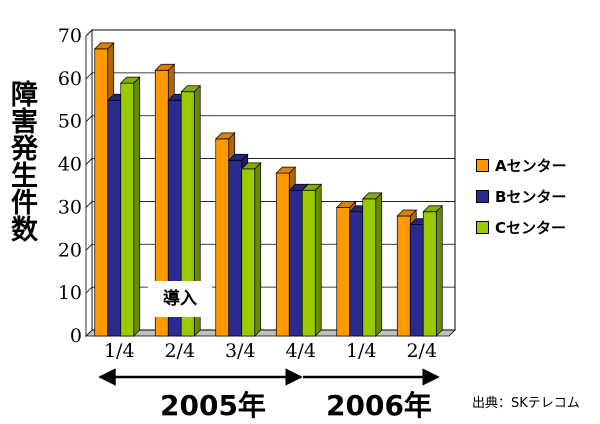 This screenshot has width=600, height=424. Describe the element at coordinates (70, 293) in the screenshot. I see `y-tick-label: 10` at that location.